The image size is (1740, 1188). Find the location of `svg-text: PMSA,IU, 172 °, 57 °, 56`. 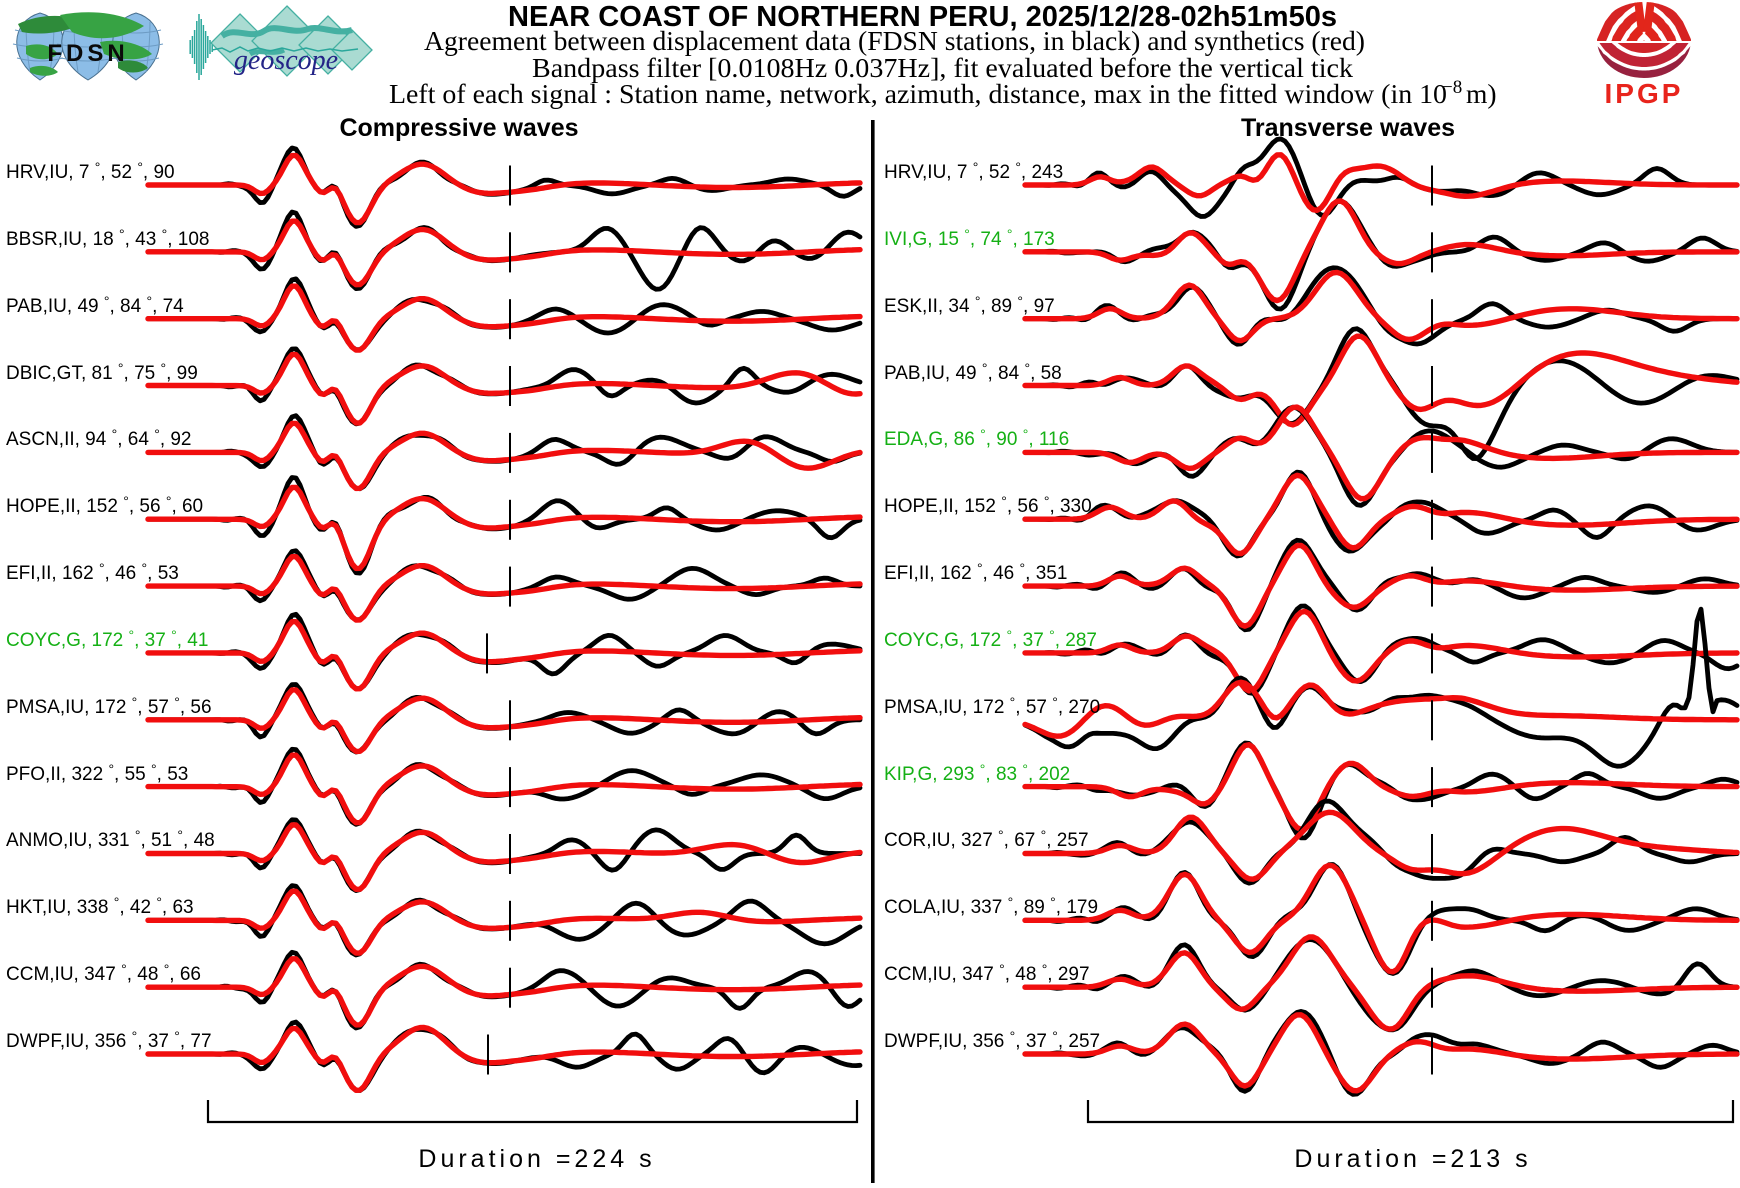

svg-text: PMSA,IU, 172 °, 57 °, 56 is located at coordinates (109, 706).